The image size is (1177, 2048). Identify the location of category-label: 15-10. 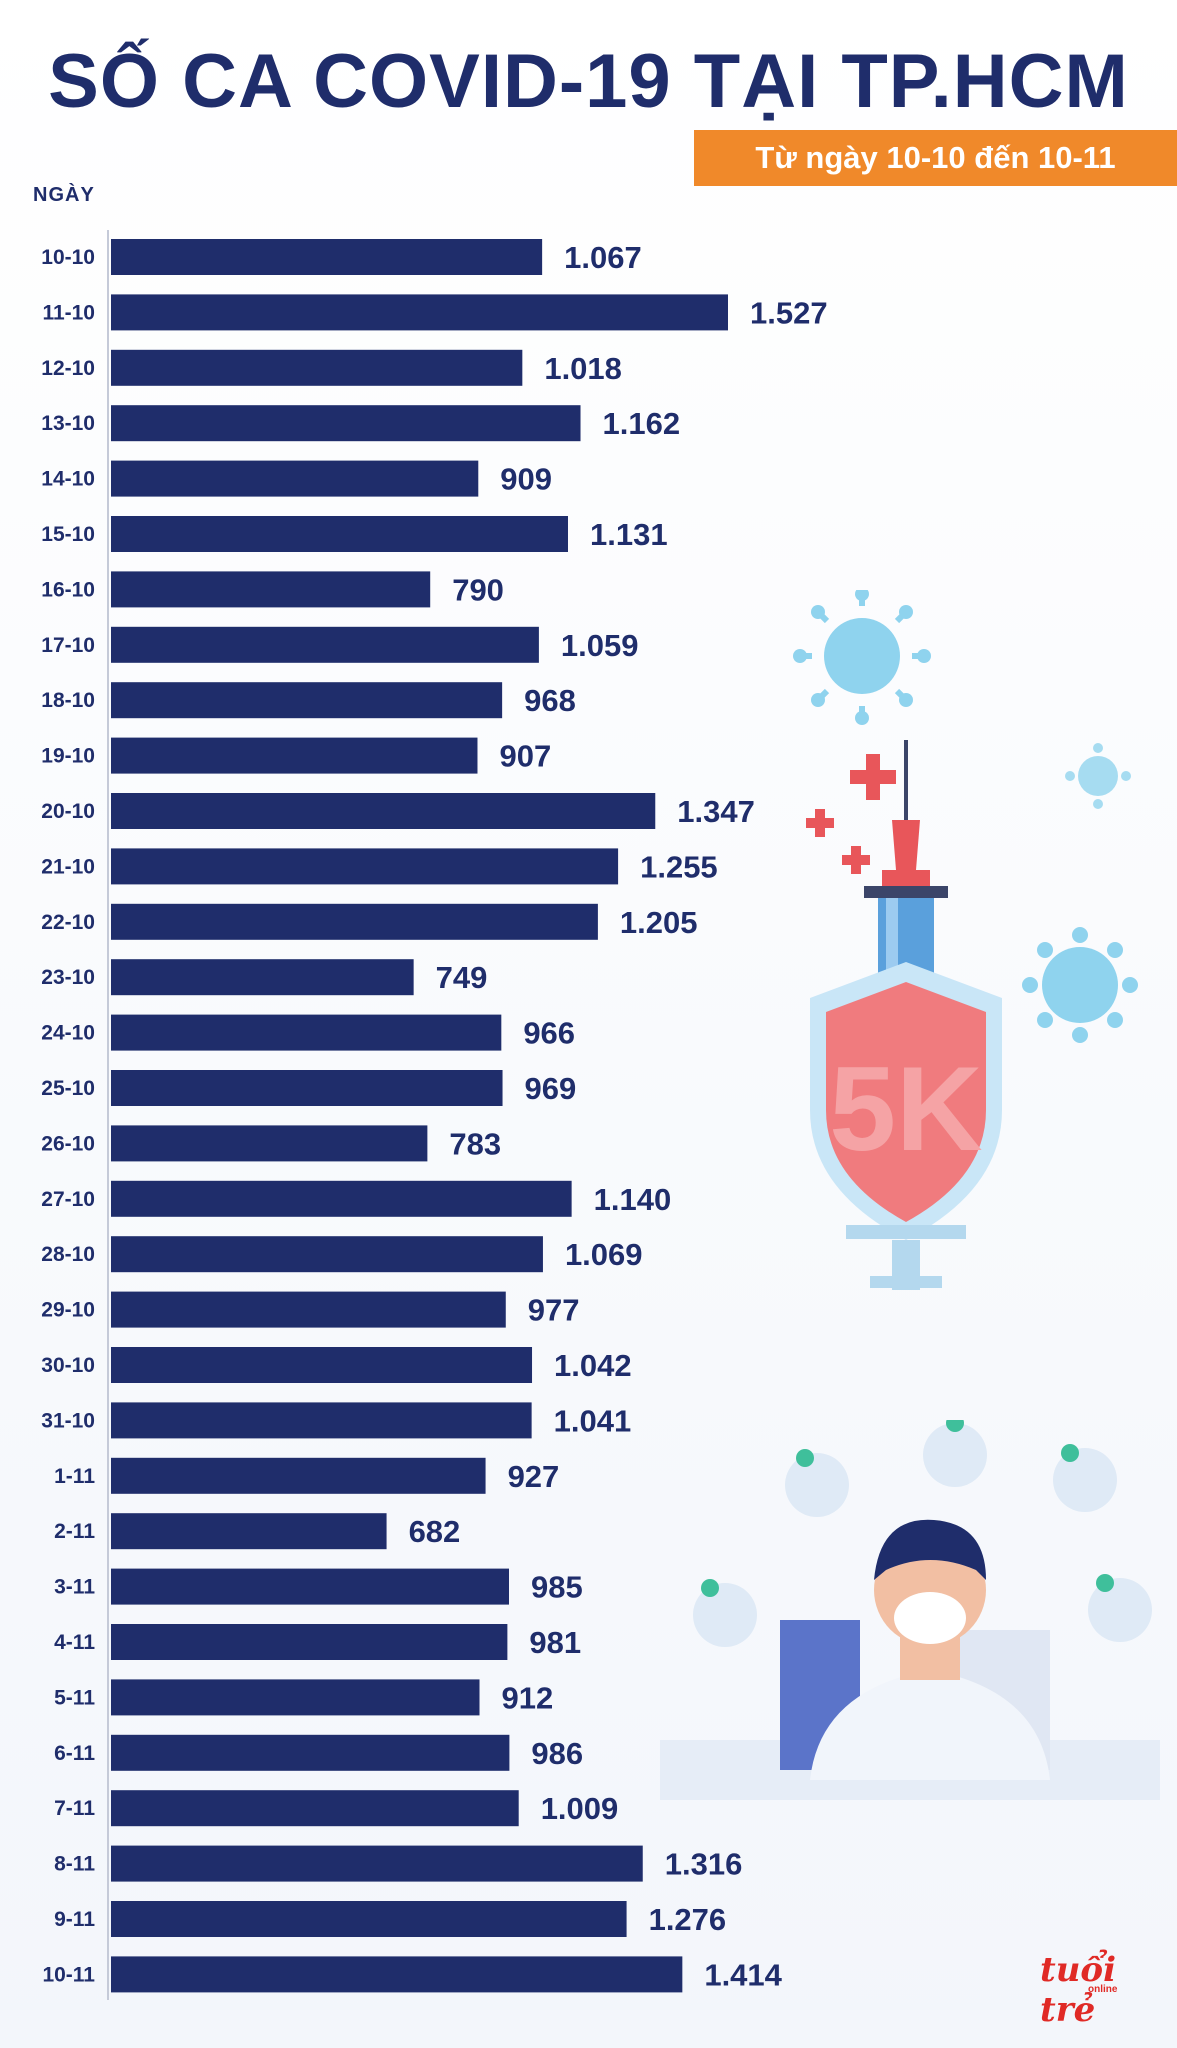
(68, 534).